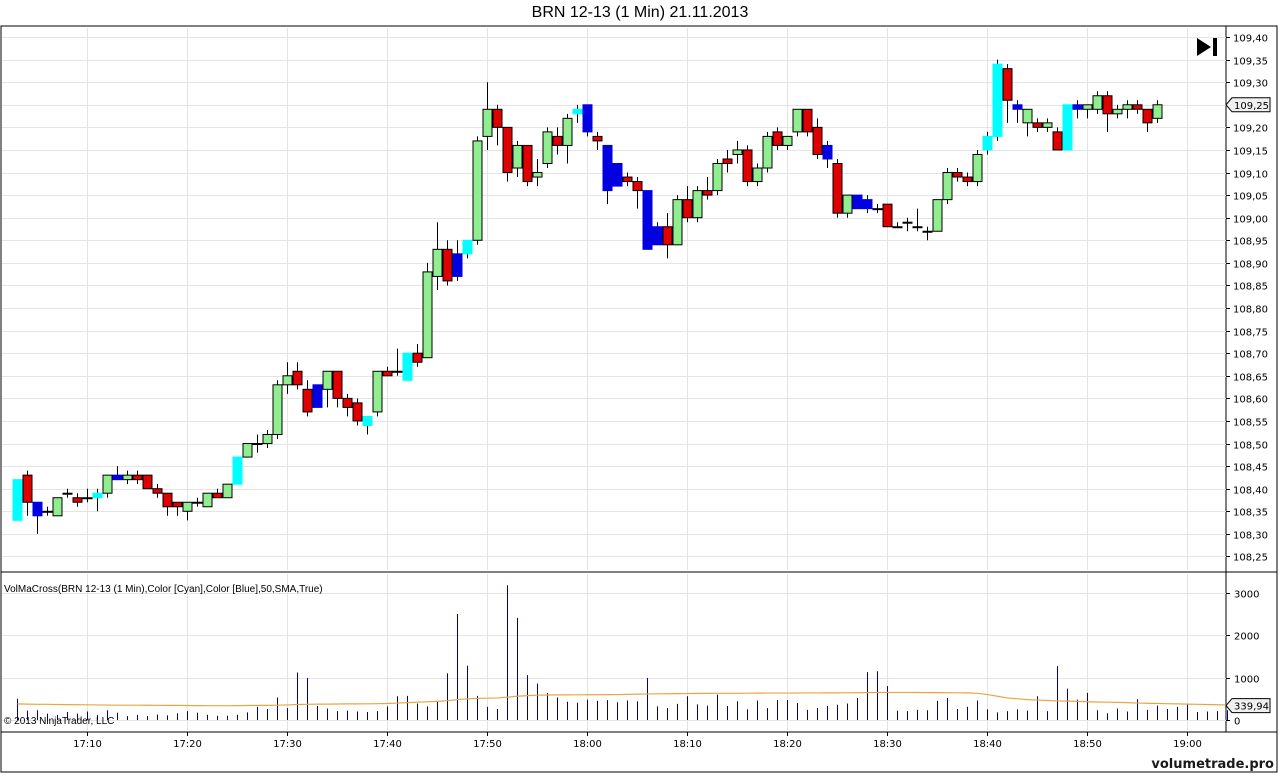 This screenshot has height=775, width=1280. What do you see at coordinates (1250, 62) in the screenshot?
I see `price-tick-label: 109,35` at bounding box center [1250, 62].